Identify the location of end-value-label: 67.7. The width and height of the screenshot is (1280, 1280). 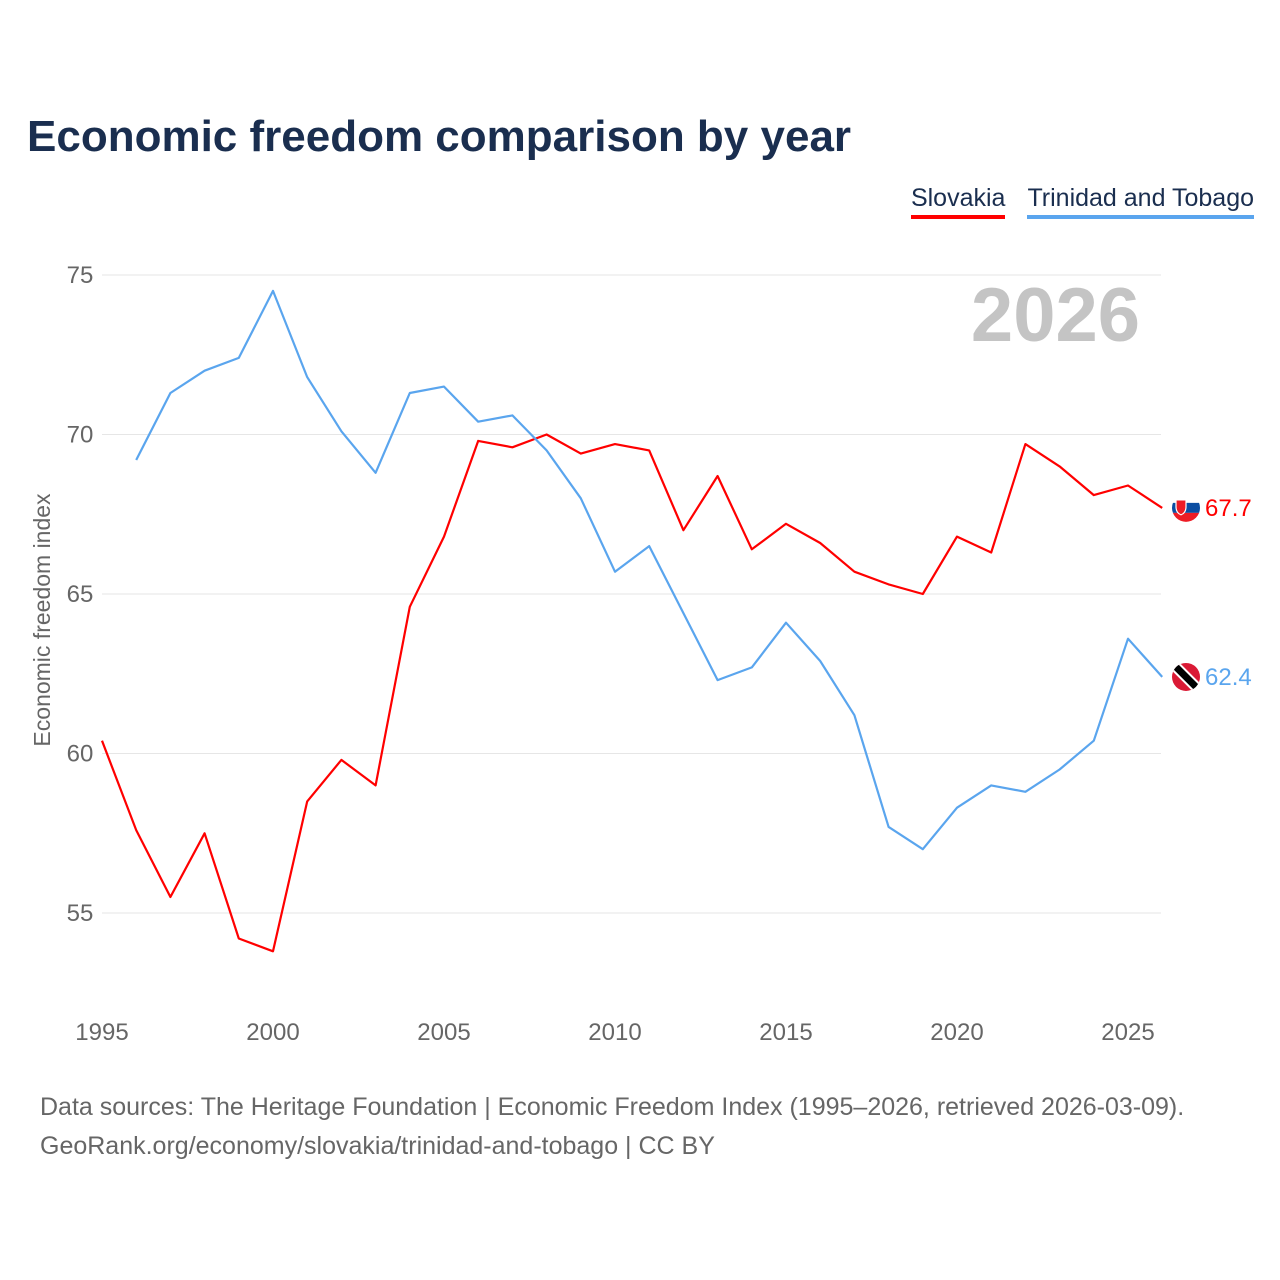
(1228, 508).